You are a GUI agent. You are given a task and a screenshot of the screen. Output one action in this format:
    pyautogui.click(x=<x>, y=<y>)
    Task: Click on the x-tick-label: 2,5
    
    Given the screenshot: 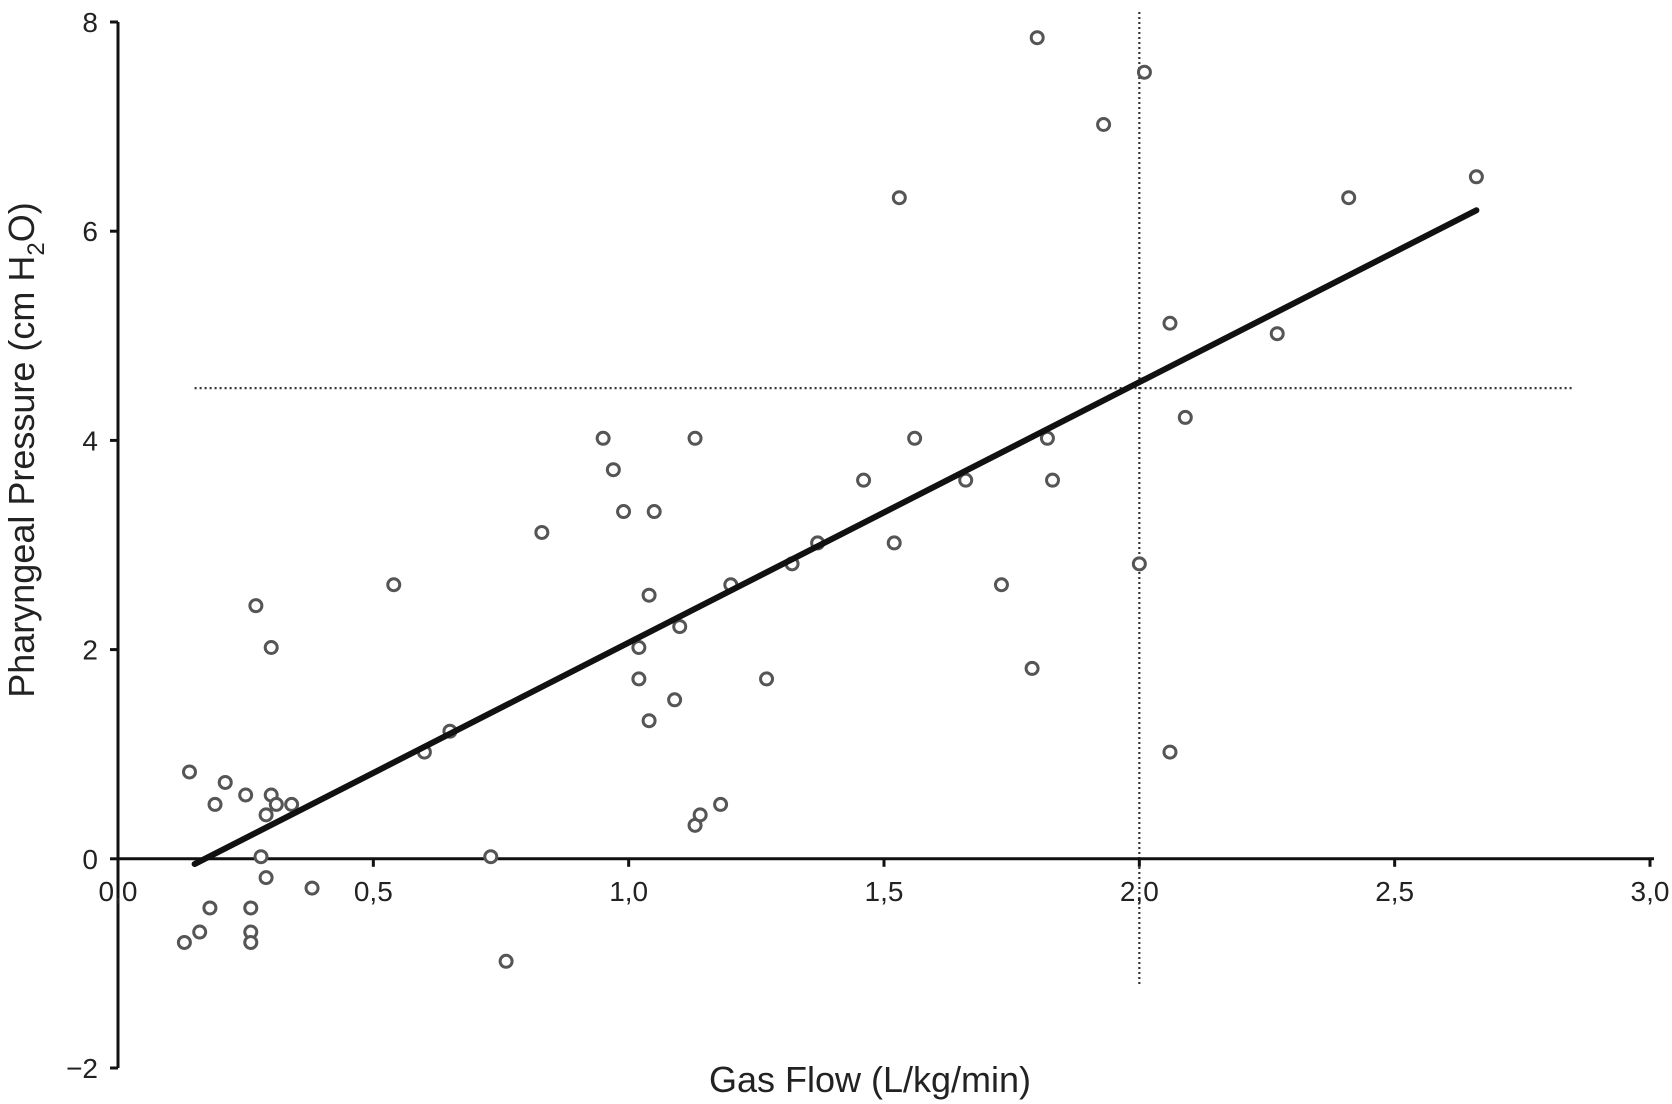 What is the action you would take?
    pyautogui.click(x=1394, y=891)
    